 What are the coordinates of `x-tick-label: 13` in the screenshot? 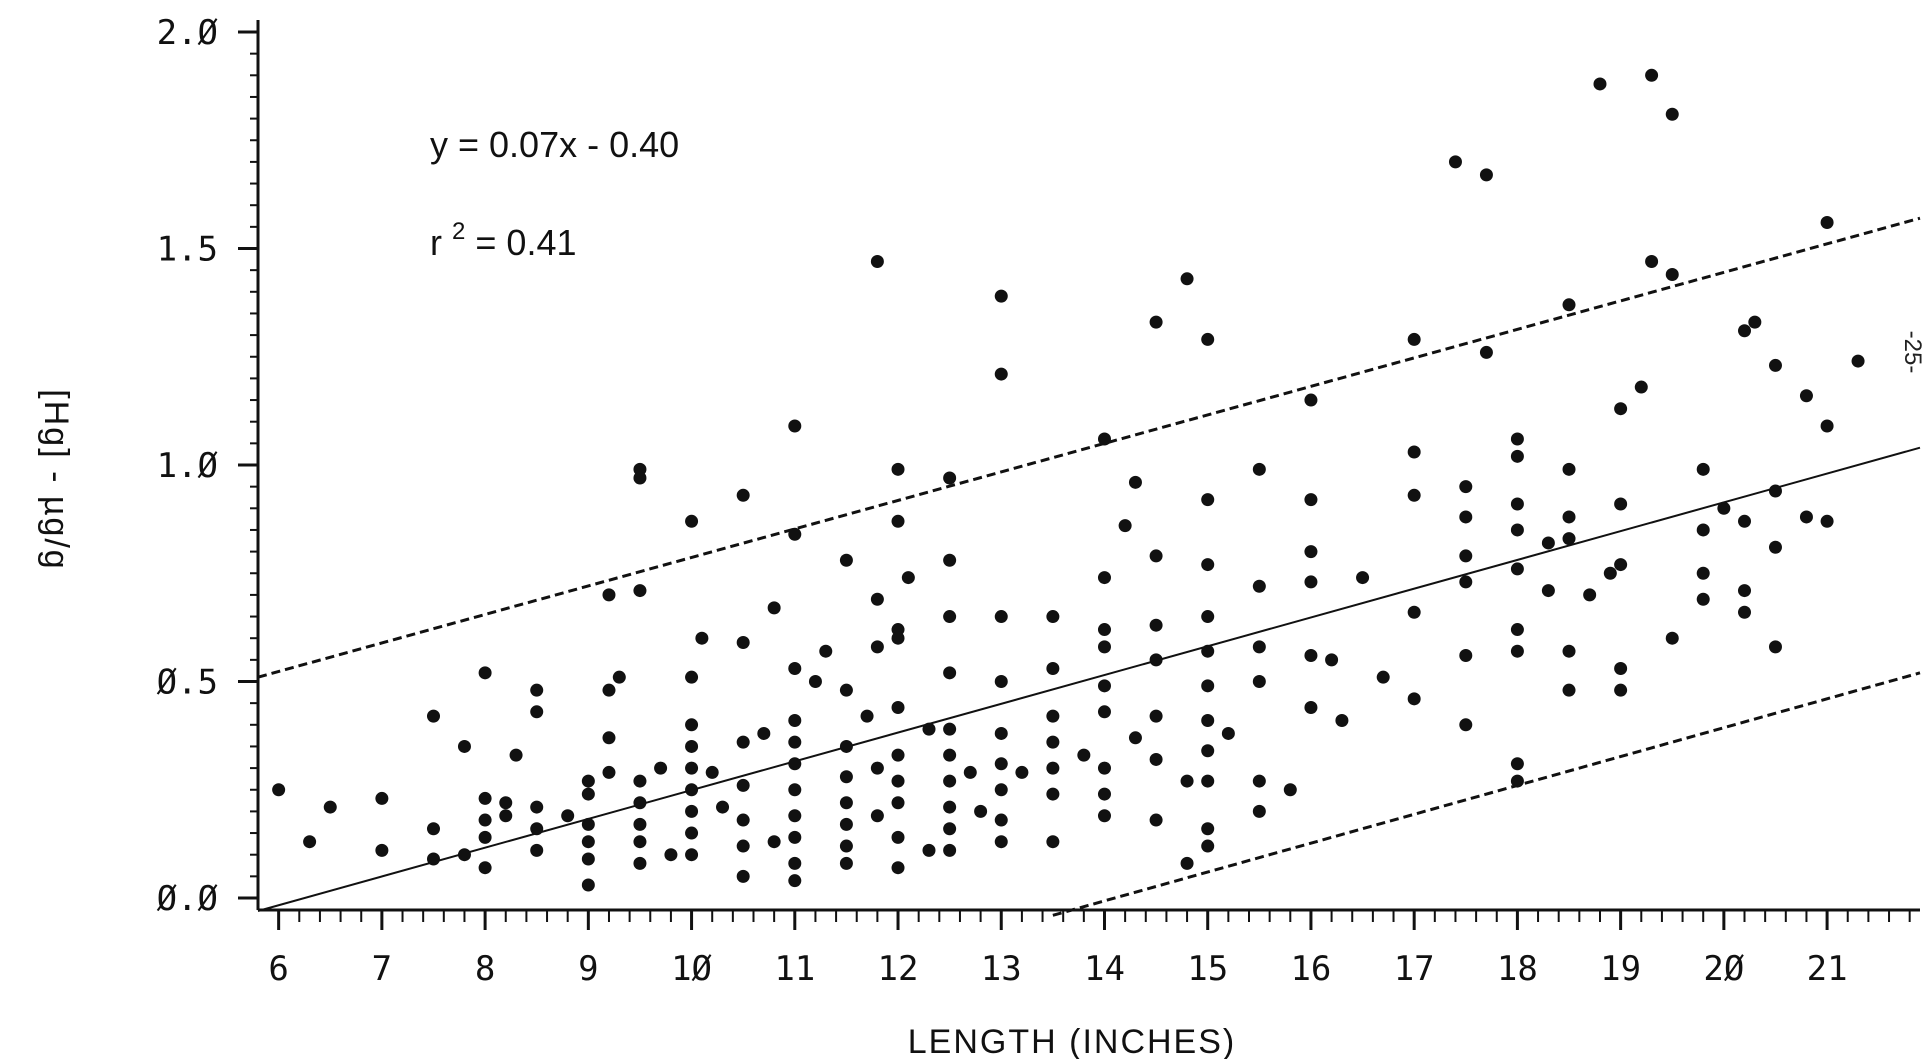 It's located at (1001, 969).